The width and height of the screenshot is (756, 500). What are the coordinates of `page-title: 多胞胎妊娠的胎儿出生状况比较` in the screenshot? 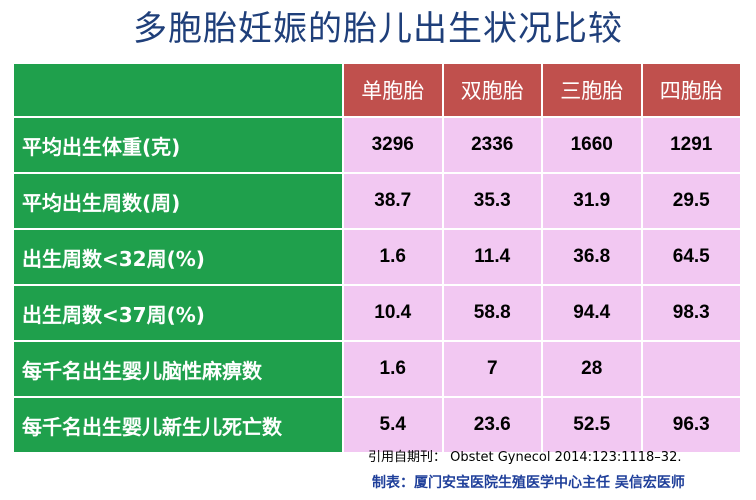 It's located at (378, 29).